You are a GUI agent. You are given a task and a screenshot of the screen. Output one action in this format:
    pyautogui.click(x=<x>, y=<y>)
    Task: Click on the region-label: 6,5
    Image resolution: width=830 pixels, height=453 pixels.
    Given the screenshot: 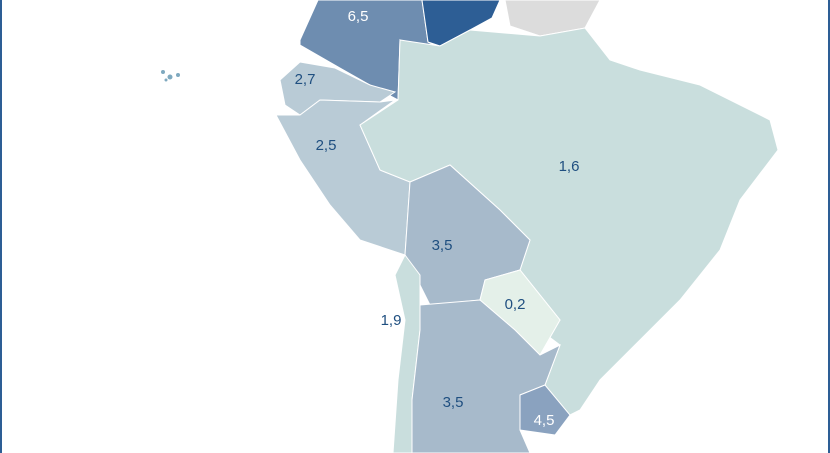 What is the action you would take?
    pyautogui.click(x=358, y=16)
    